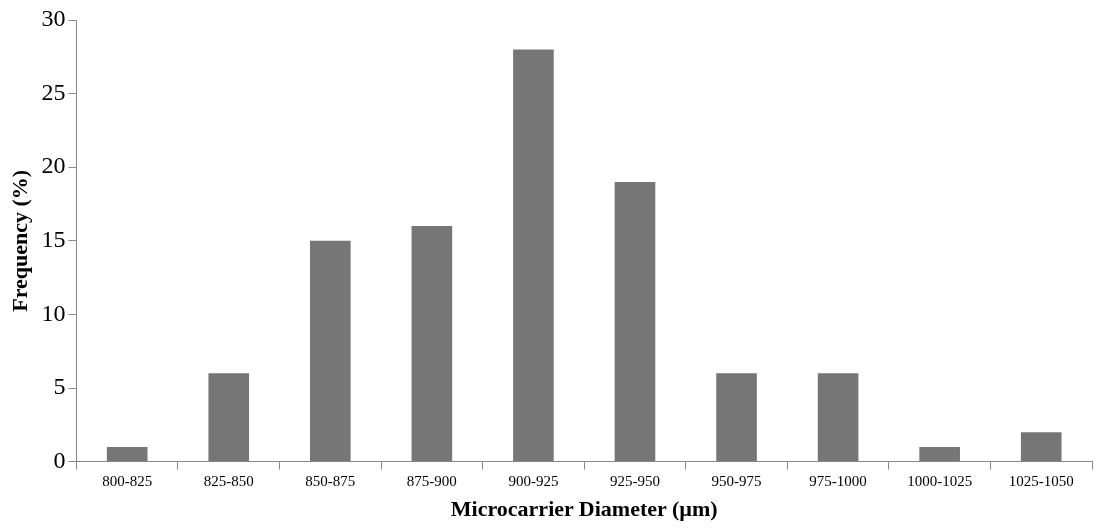 Image resolution: width=1096 pixels, height=532 pixels. Describe the element at coordinates (59, 459) in the screenshot. I see `y-tick-label: 0` at that location.